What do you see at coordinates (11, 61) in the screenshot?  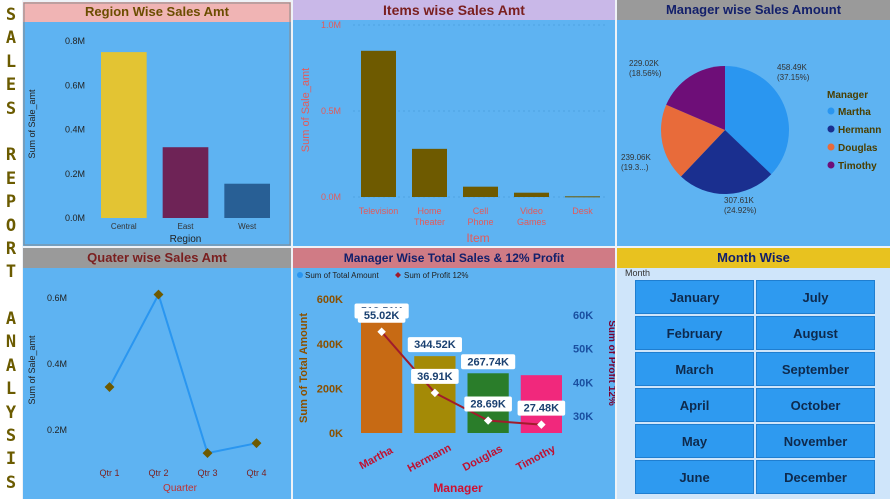 I see `side-title-letter: L` at bounding box center [11, 61].